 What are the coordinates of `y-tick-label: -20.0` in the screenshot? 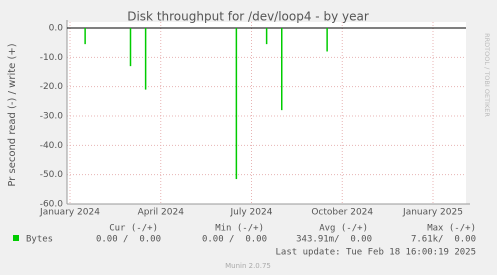 It's located at (52, 87).